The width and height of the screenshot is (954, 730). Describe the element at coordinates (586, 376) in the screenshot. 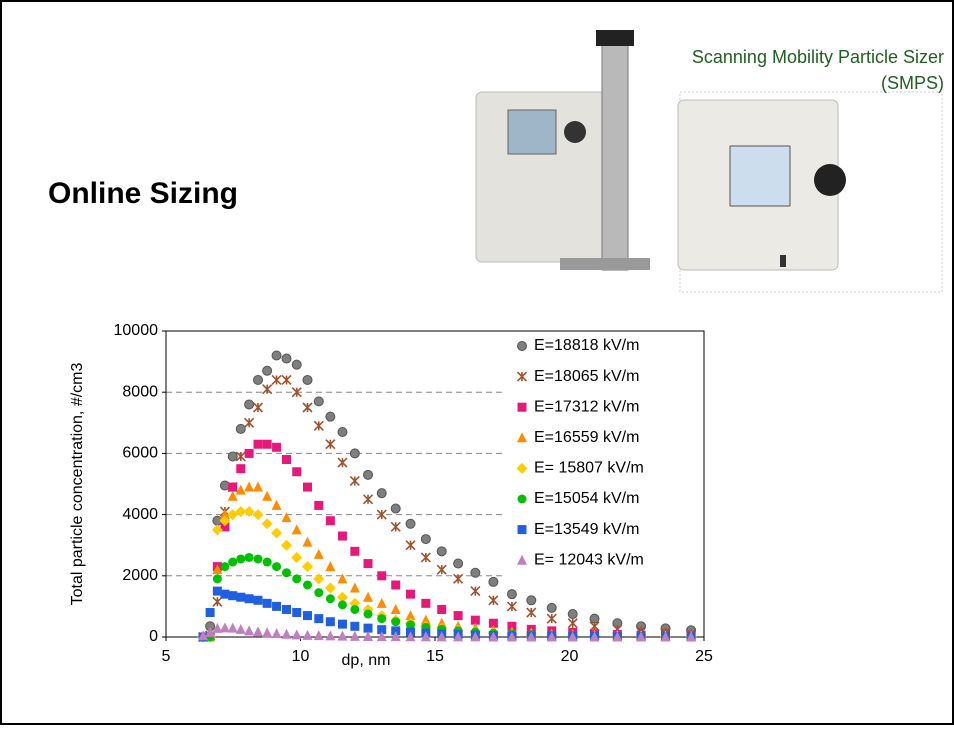

I see `legend-label: E=18065 kV/m` at that location.